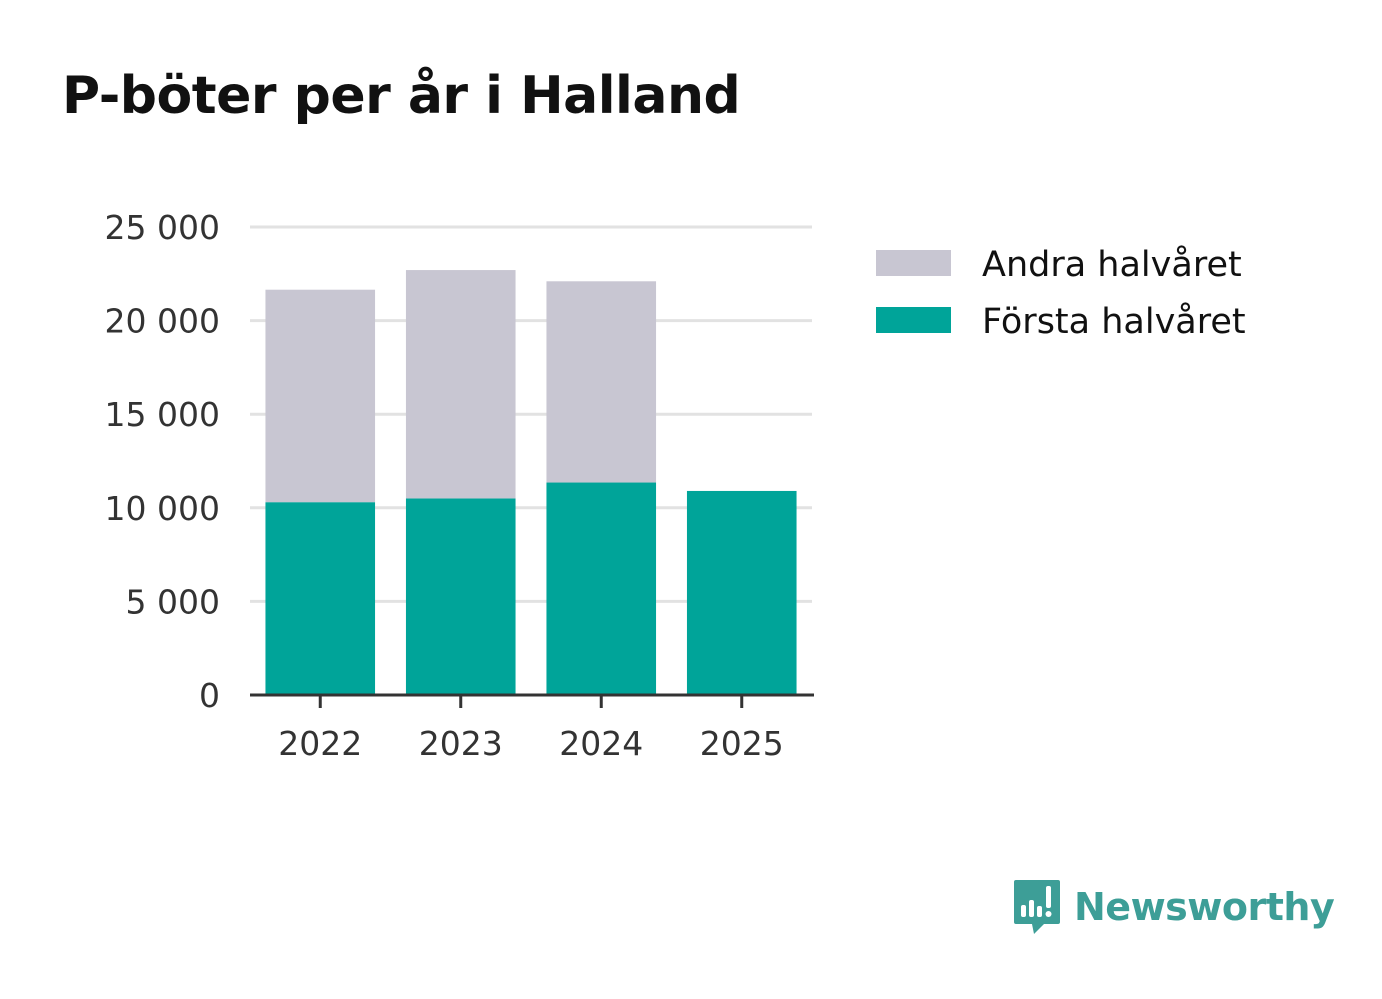 Image resolution: width=1382 pixels, height=999 pixels. I want to click on bar-2022-forsta, so click(320, 598).